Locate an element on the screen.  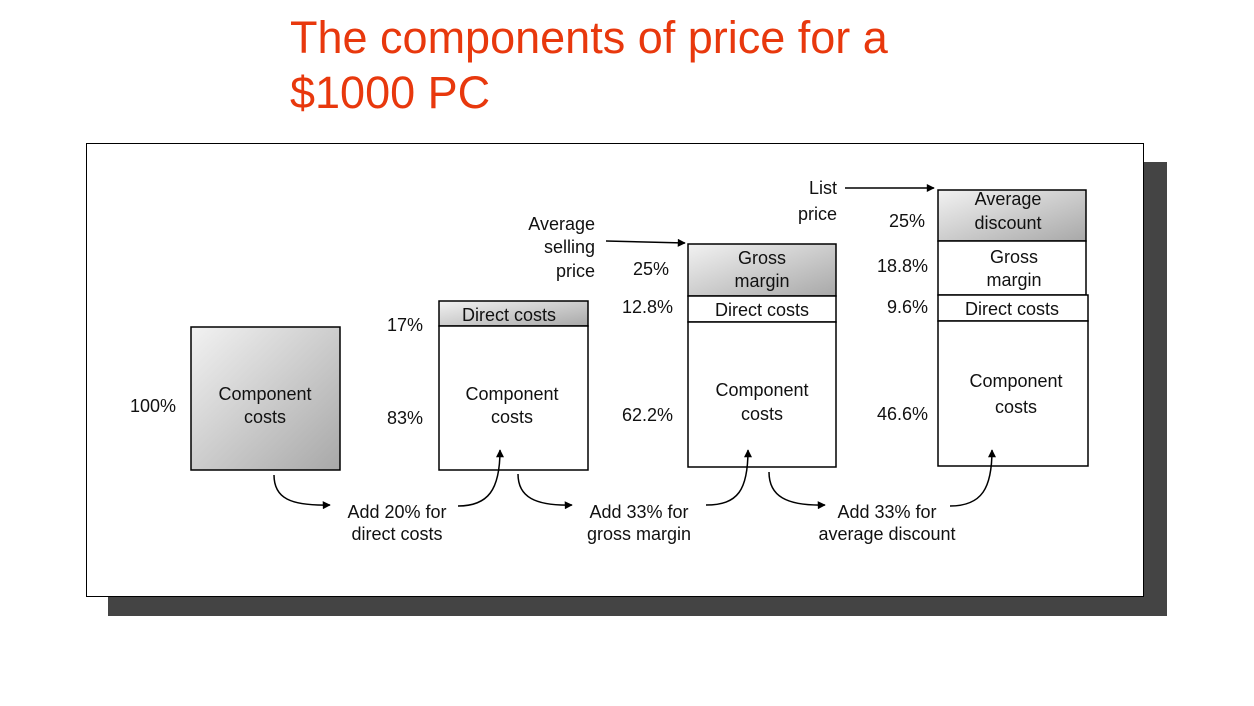
stage-4-discount-label-line-1: Average is located at coordinates (1008, 199).